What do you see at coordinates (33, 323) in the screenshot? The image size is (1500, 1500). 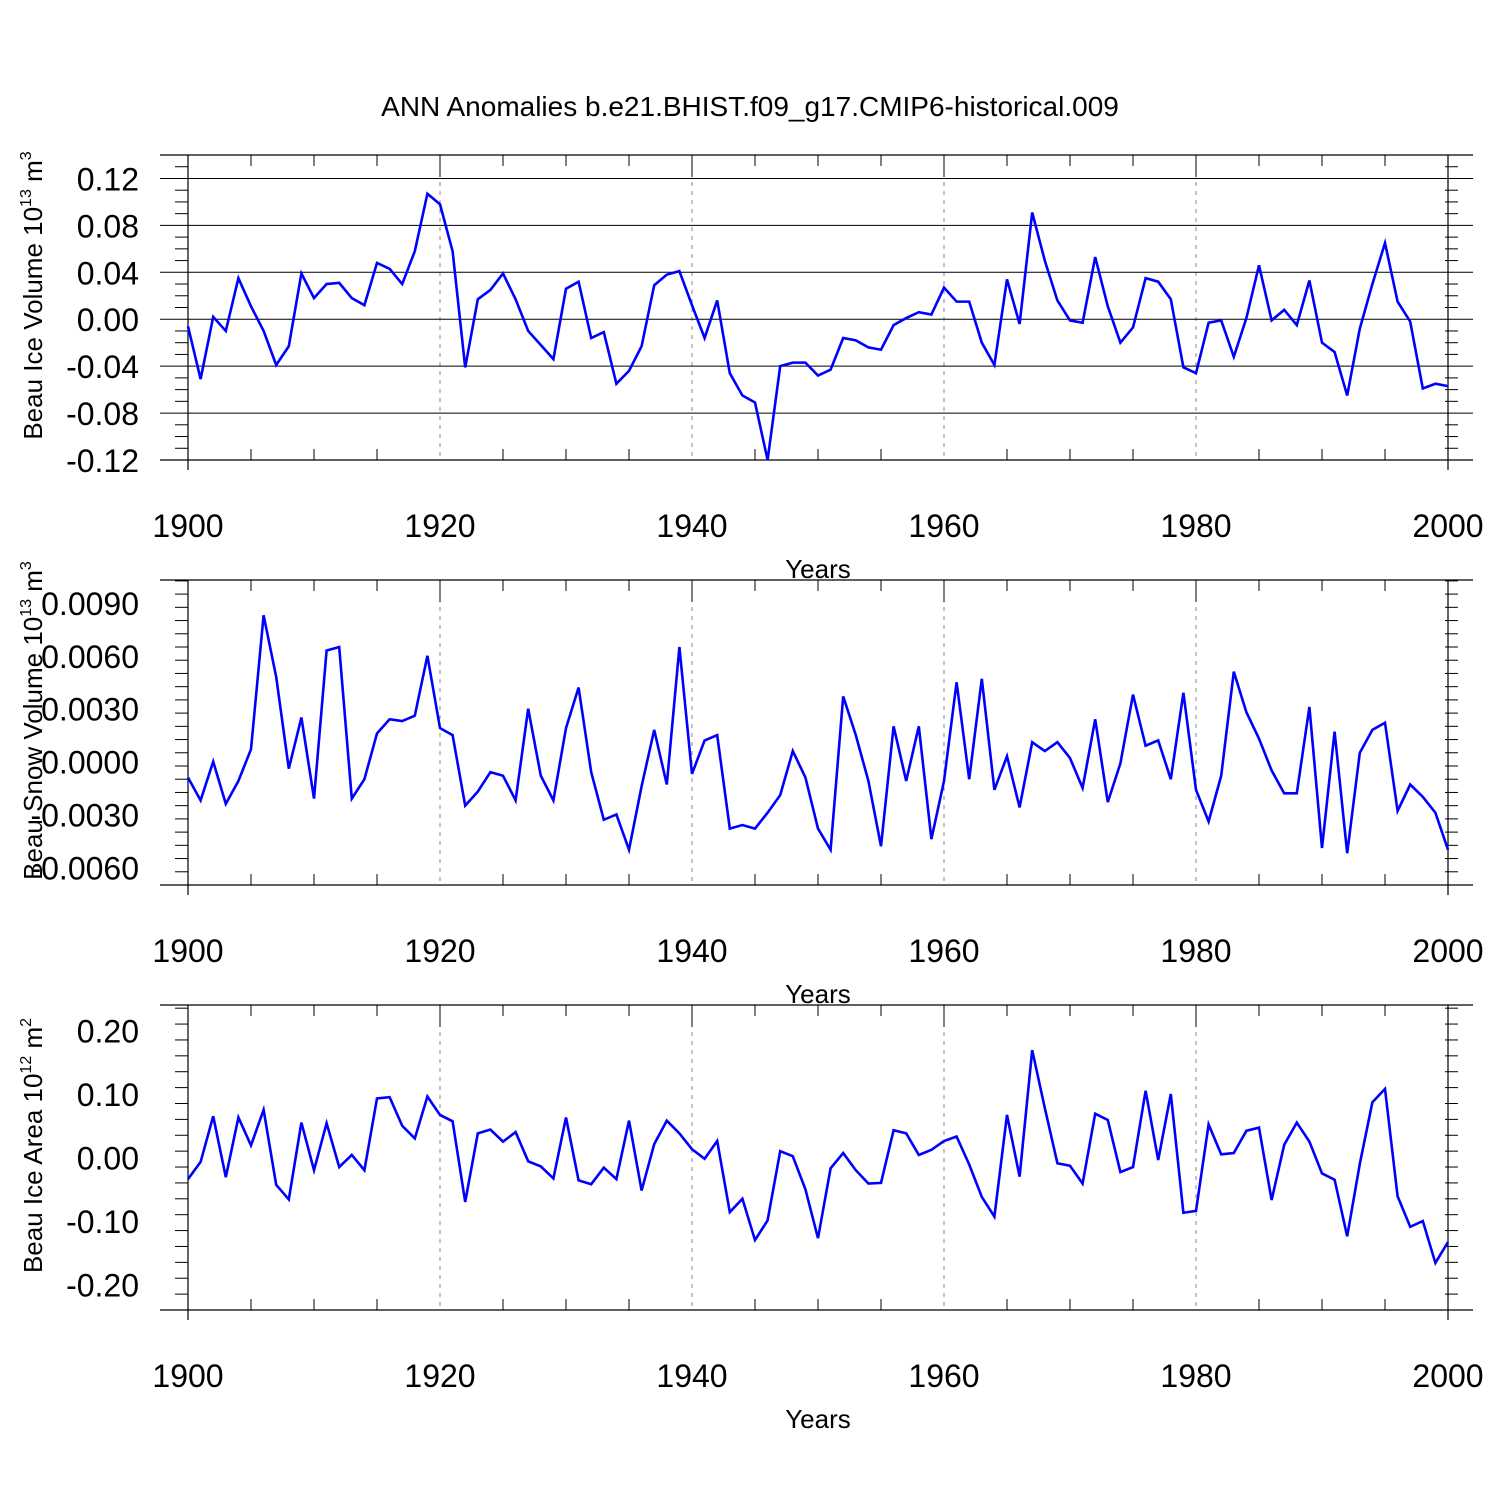 I see `y-axis-title-part: Beau Ice Volume 10` at bounding box center [33, 323].